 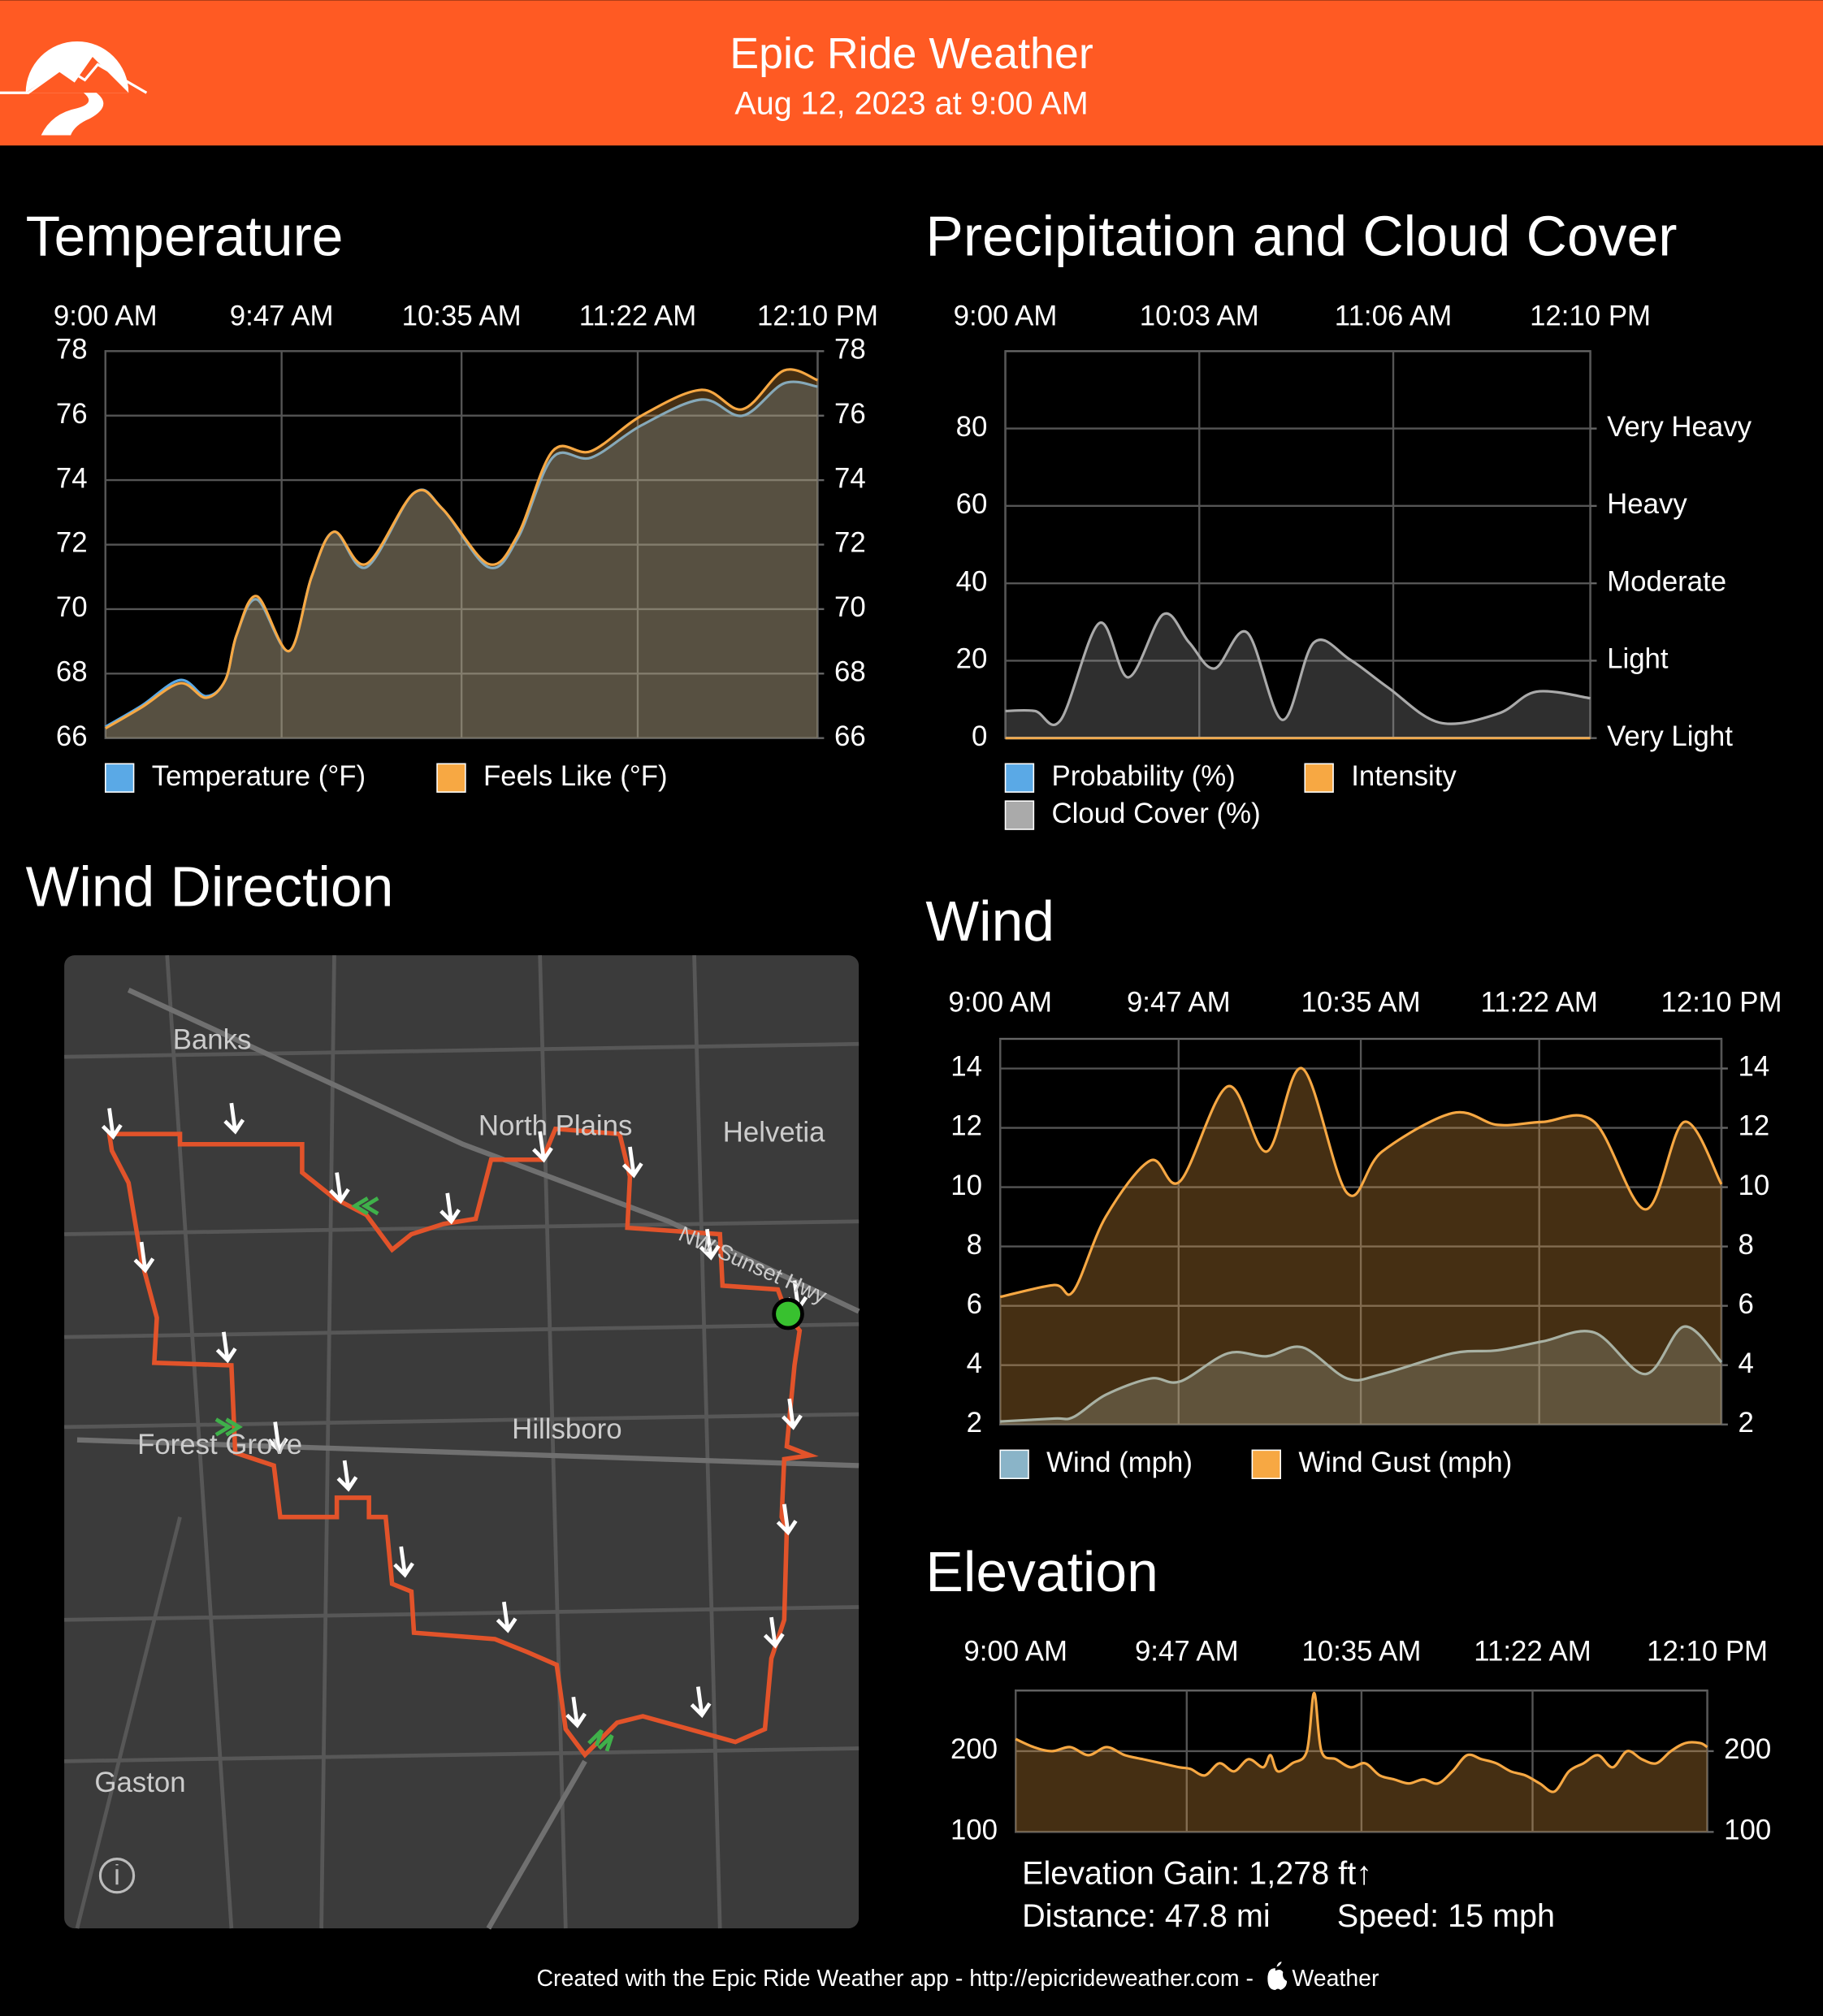 What do you see at coordinates (210, 886) in the screenshot?
I see `section-title: Wind Direction` at bounding box center [210, 886].